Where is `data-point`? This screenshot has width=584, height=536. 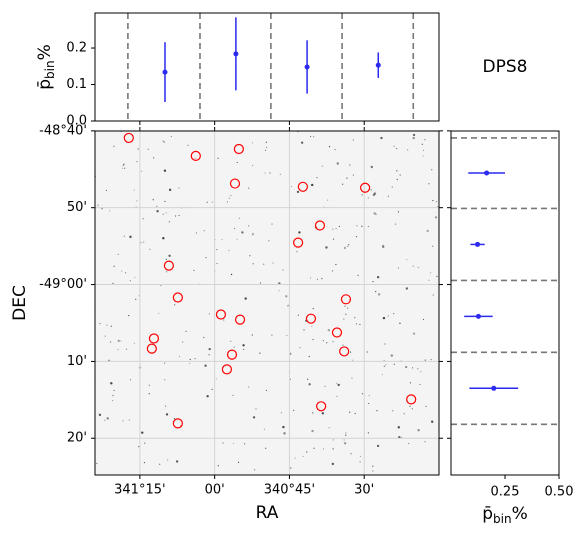 data-point is located at coordinates (494, 388).